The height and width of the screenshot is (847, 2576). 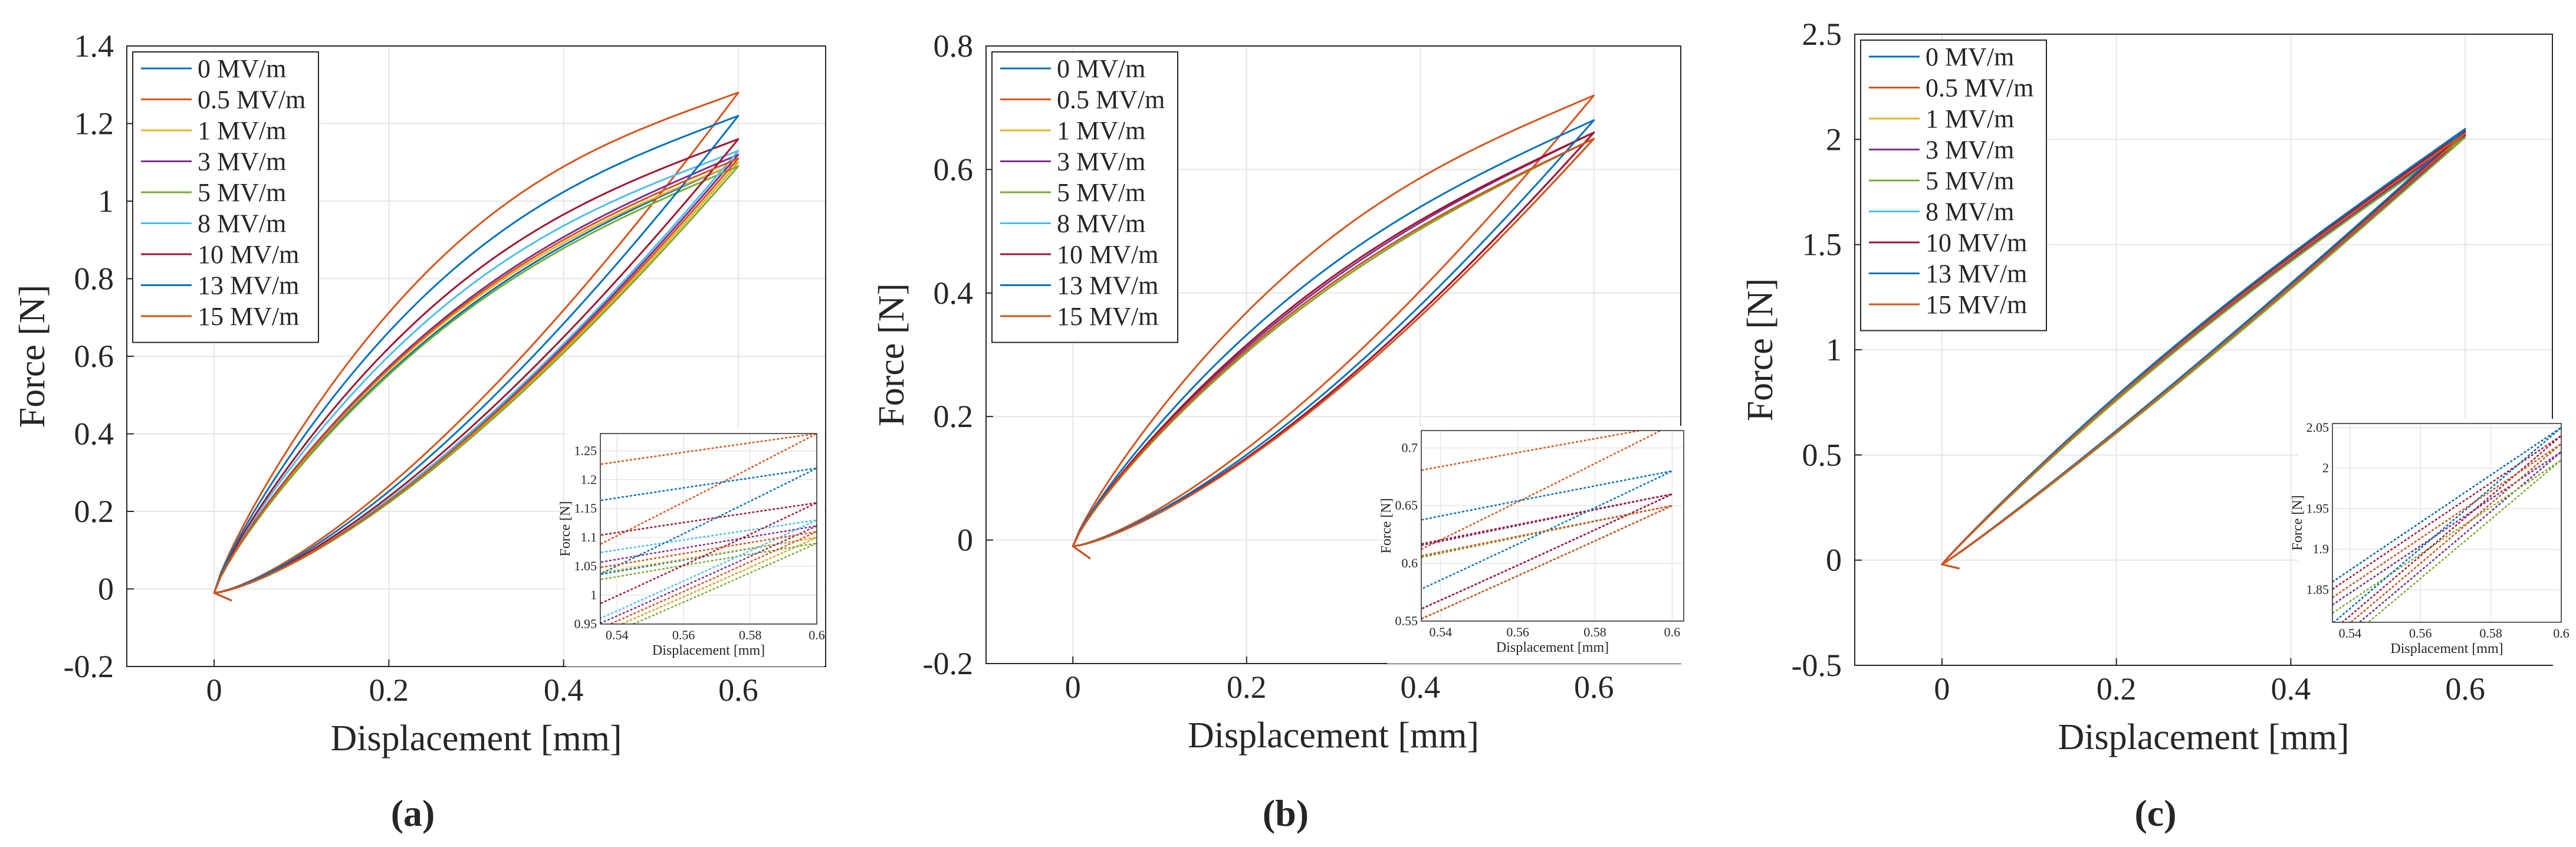 I want to click on inset-y-tick-label: 0.55, so click(x=1406, y=620).